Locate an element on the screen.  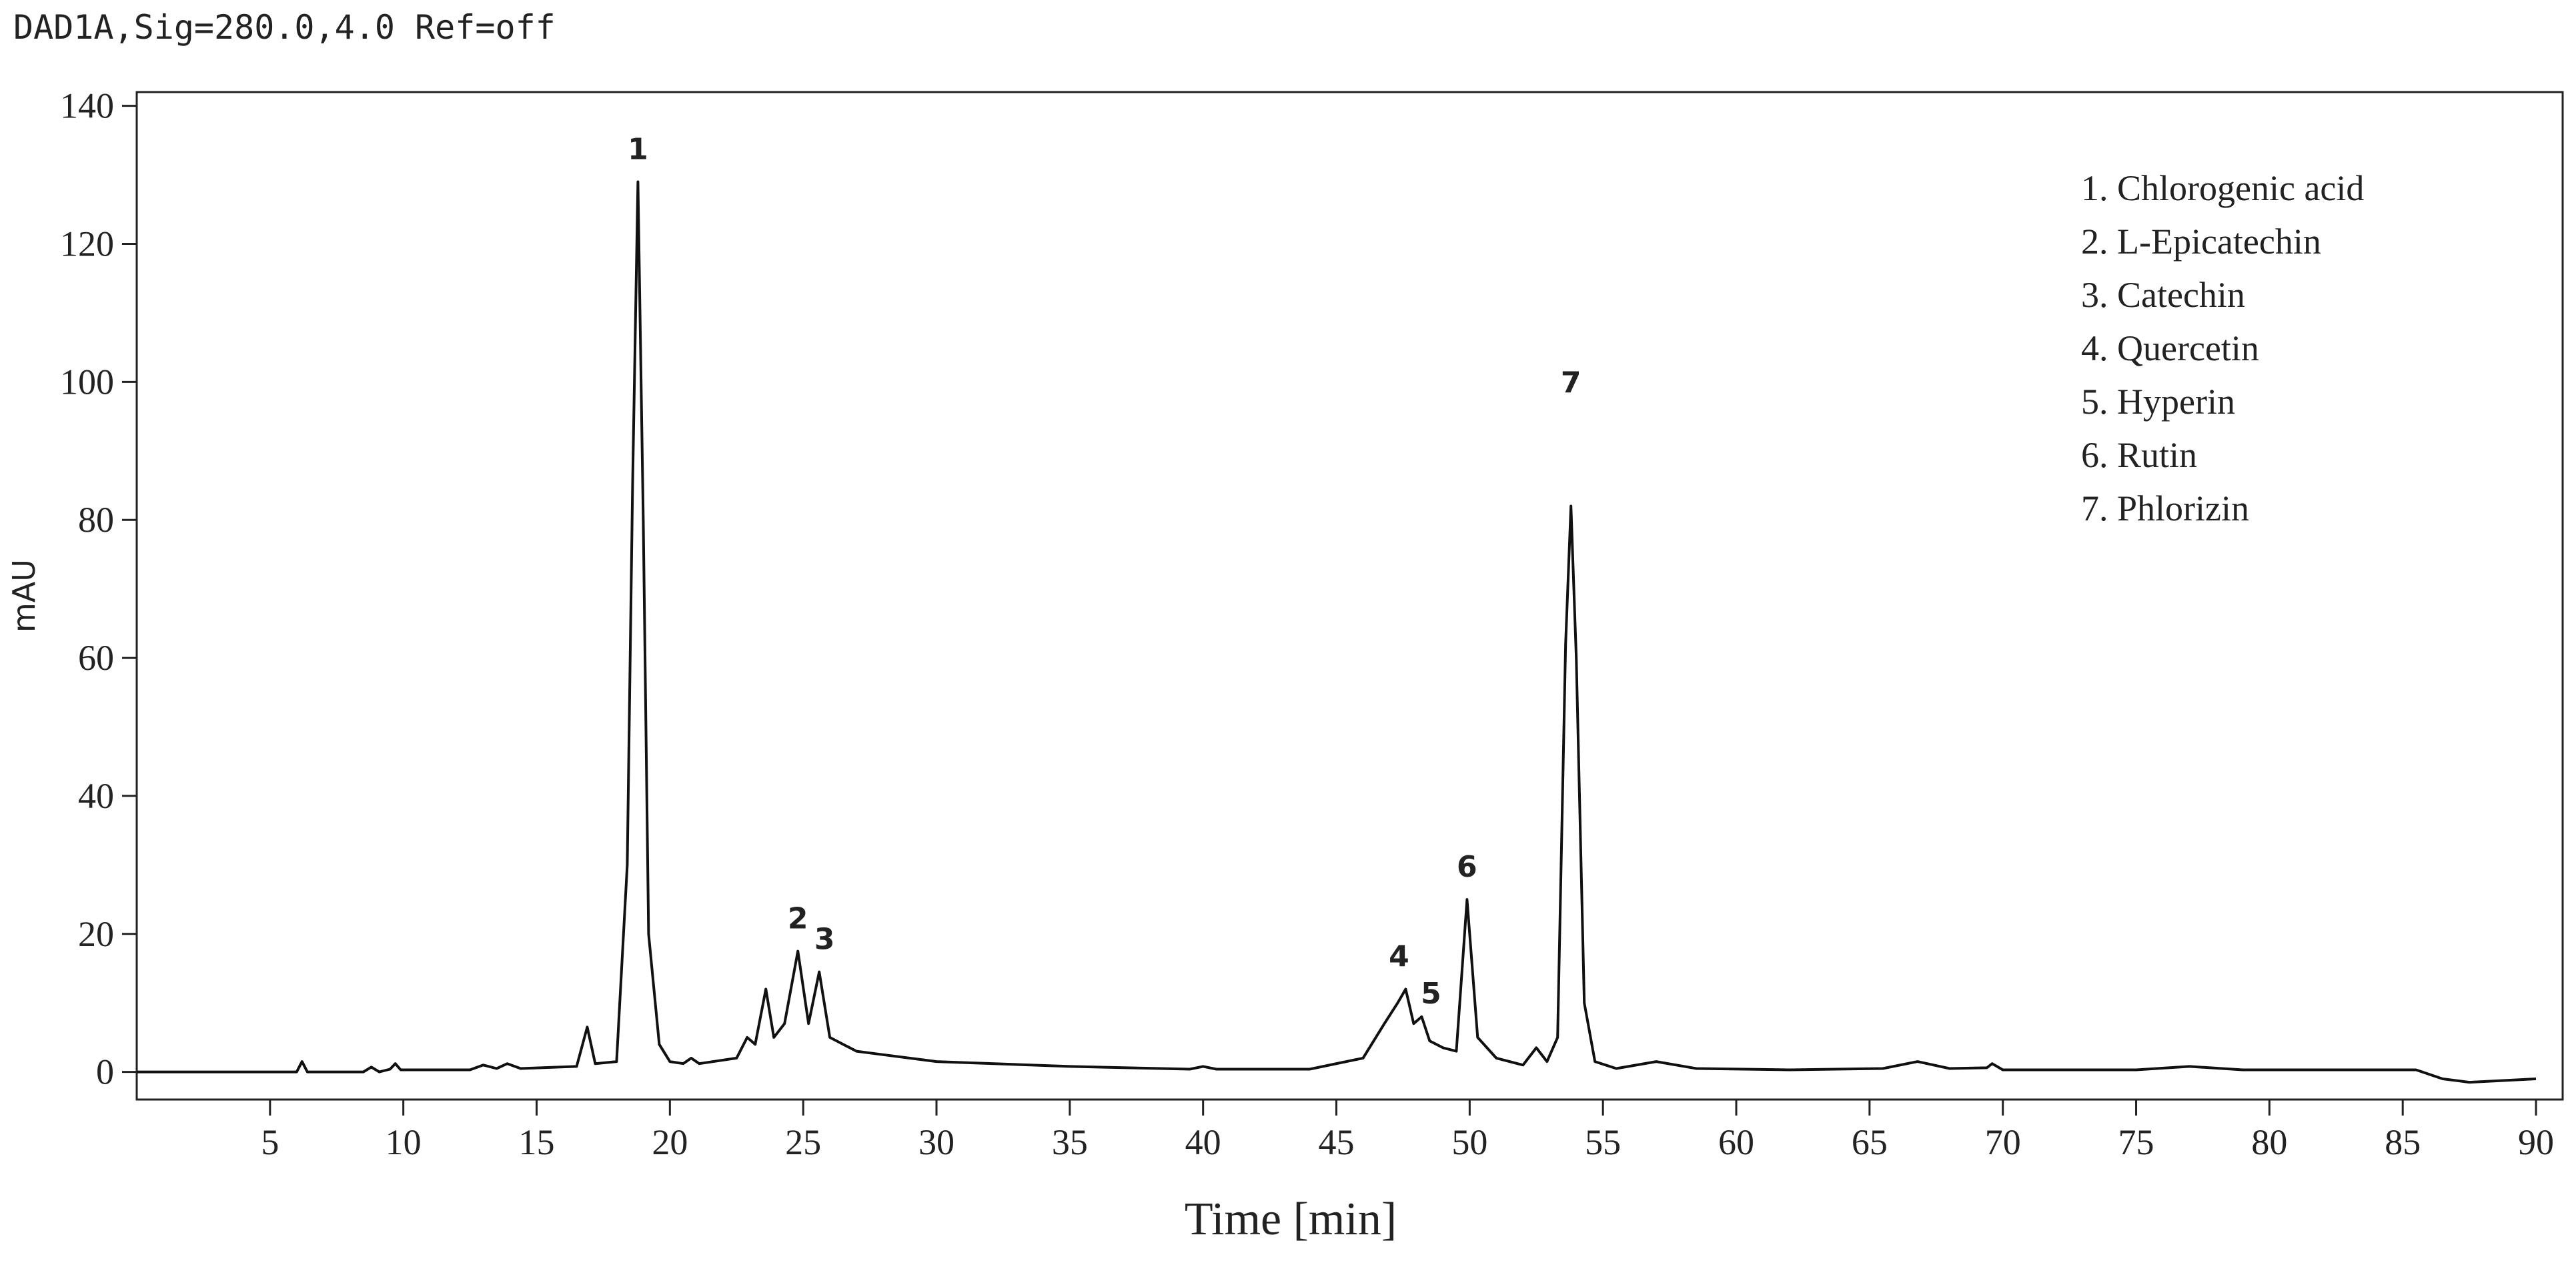
x-tick-label: 85 is located at coordinates (2403, 1142).